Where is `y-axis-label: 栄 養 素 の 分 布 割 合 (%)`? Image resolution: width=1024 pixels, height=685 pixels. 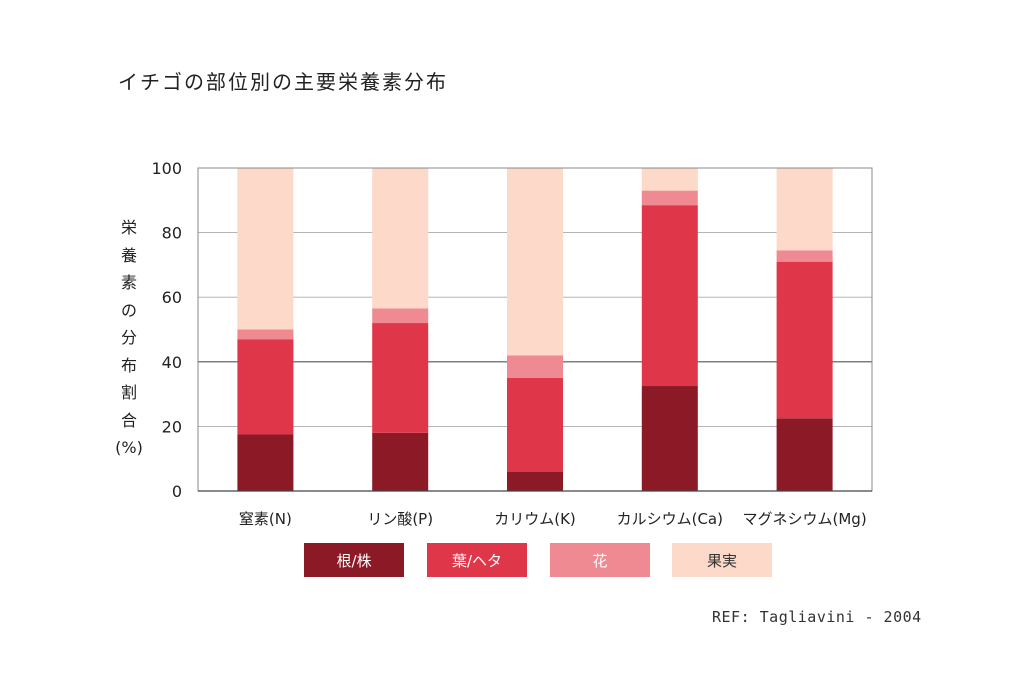 y-axis-label: 栄 養 素 の 分 布 割 合 (%) is located at coordinates (129, 338).